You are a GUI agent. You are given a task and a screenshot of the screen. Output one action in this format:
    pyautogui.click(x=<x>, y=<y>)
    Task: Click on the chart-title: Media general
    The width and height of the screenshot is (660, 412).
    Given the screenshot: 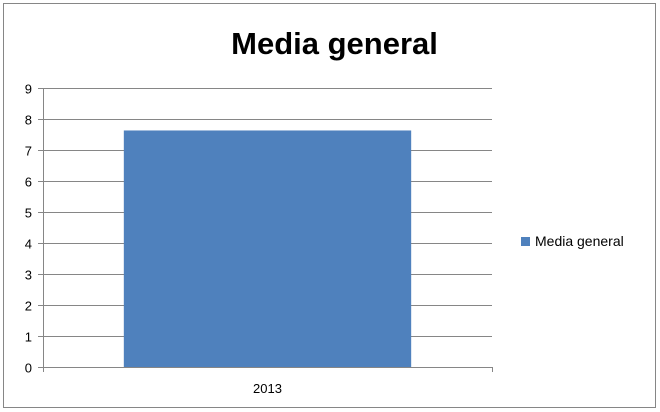 What is the action you would take?
    pyautogui.click(x=334, y=43)
    